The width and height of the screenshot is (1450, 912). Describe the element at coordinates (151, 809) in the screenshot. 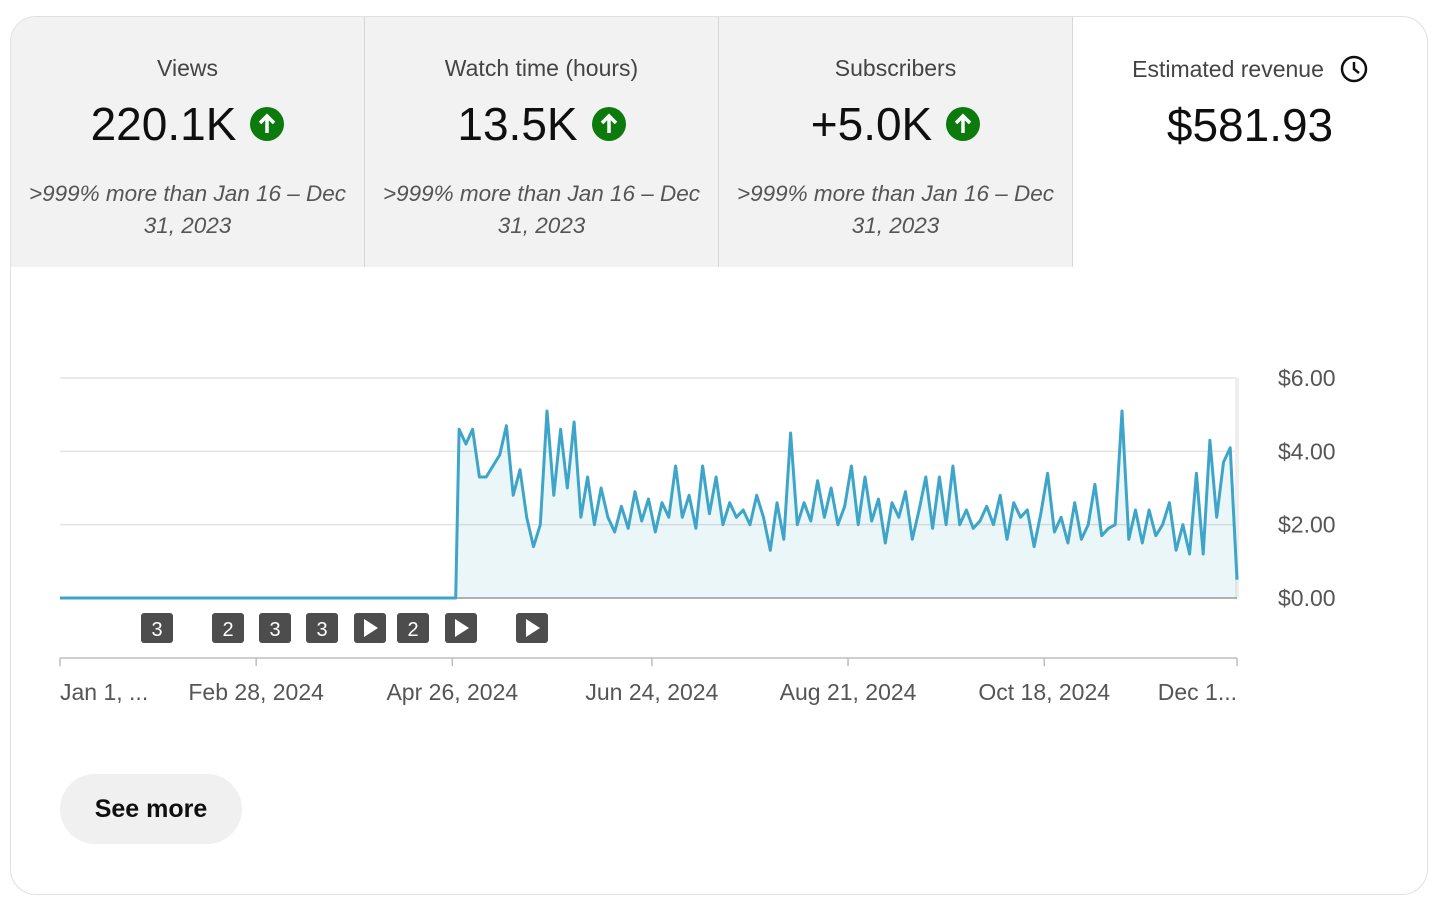

I see `see-more-button: See more` at that location.